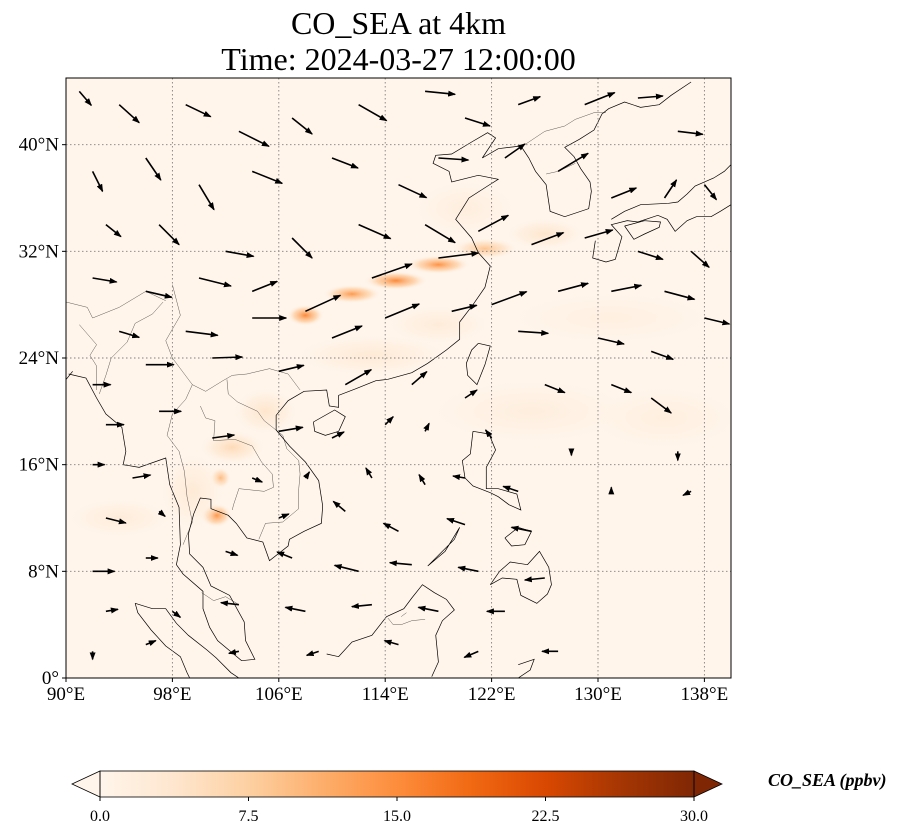 This screenshot has width=916, height=836. What do you see at coordinates (705, 694) in the screenshot?
I see `lon-tick-label: 138°E` at bounding box center [705, 694].